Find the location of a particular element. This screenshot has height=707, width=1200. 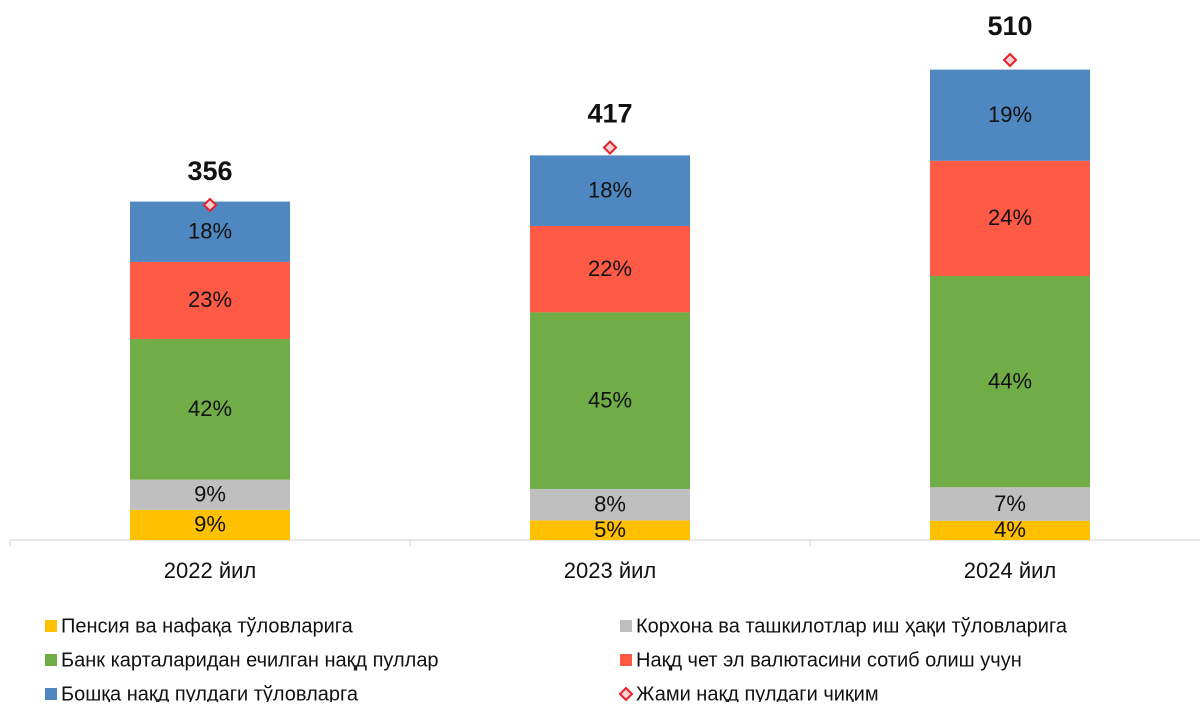

segment-label: 8% is located at coordinates (610, 503).